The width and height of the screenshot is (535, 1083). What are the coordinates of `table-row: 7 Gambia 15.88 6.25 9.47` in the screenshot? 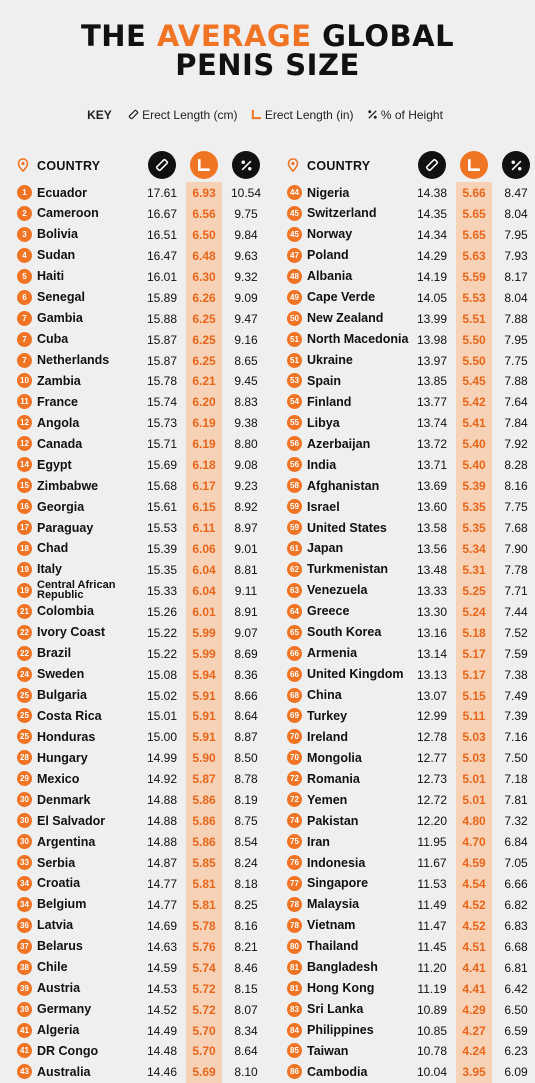 It's located at (139, 318).